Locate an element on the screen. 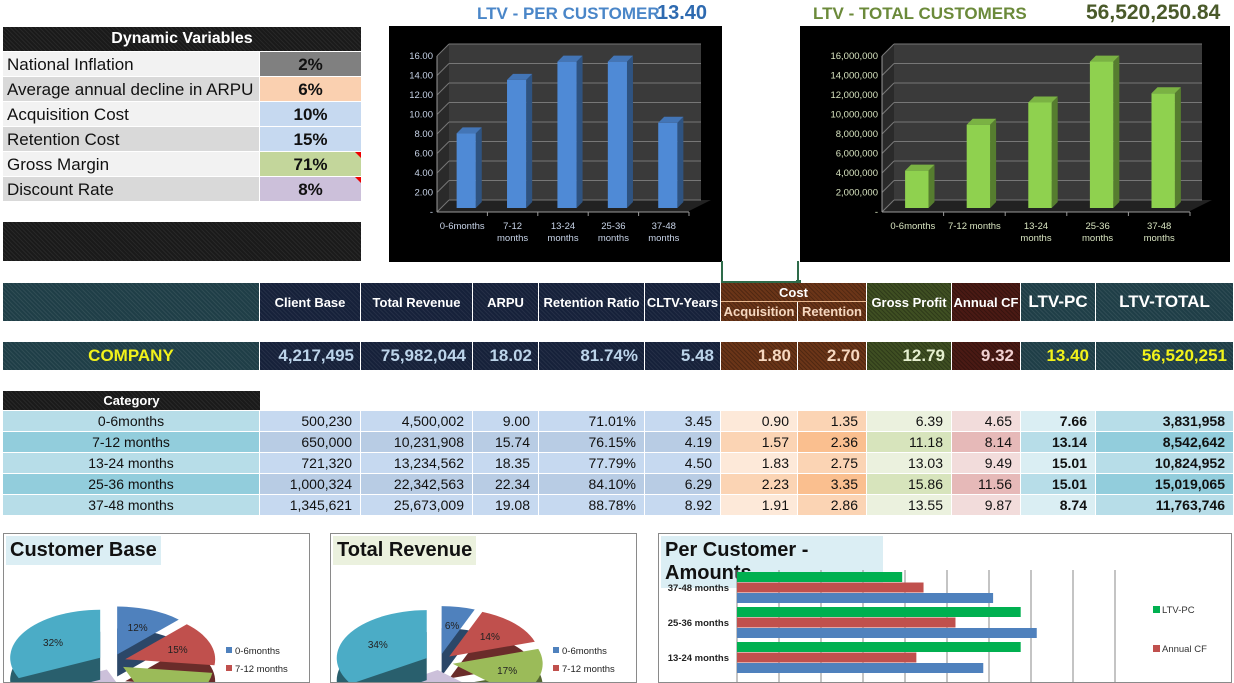 This screenshot has height=683, width=1234. gross-profit-cell: 11.18 is located at coordinates (909, 442).